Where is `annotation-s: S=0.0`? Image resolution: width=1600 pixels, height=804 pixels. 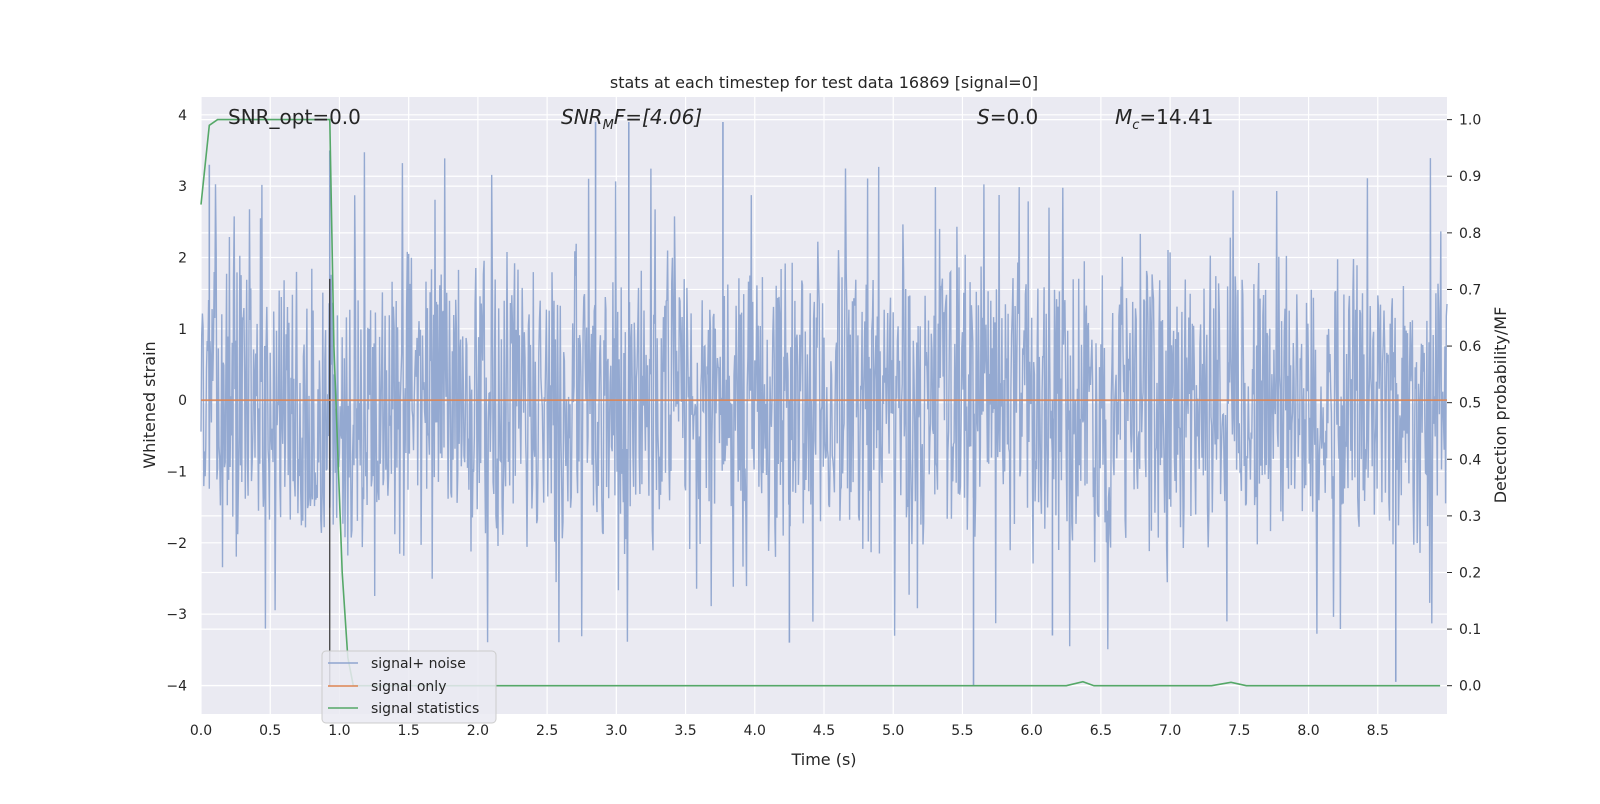
annotation-s: S=0.0 is located at coordinates (1007, 117).